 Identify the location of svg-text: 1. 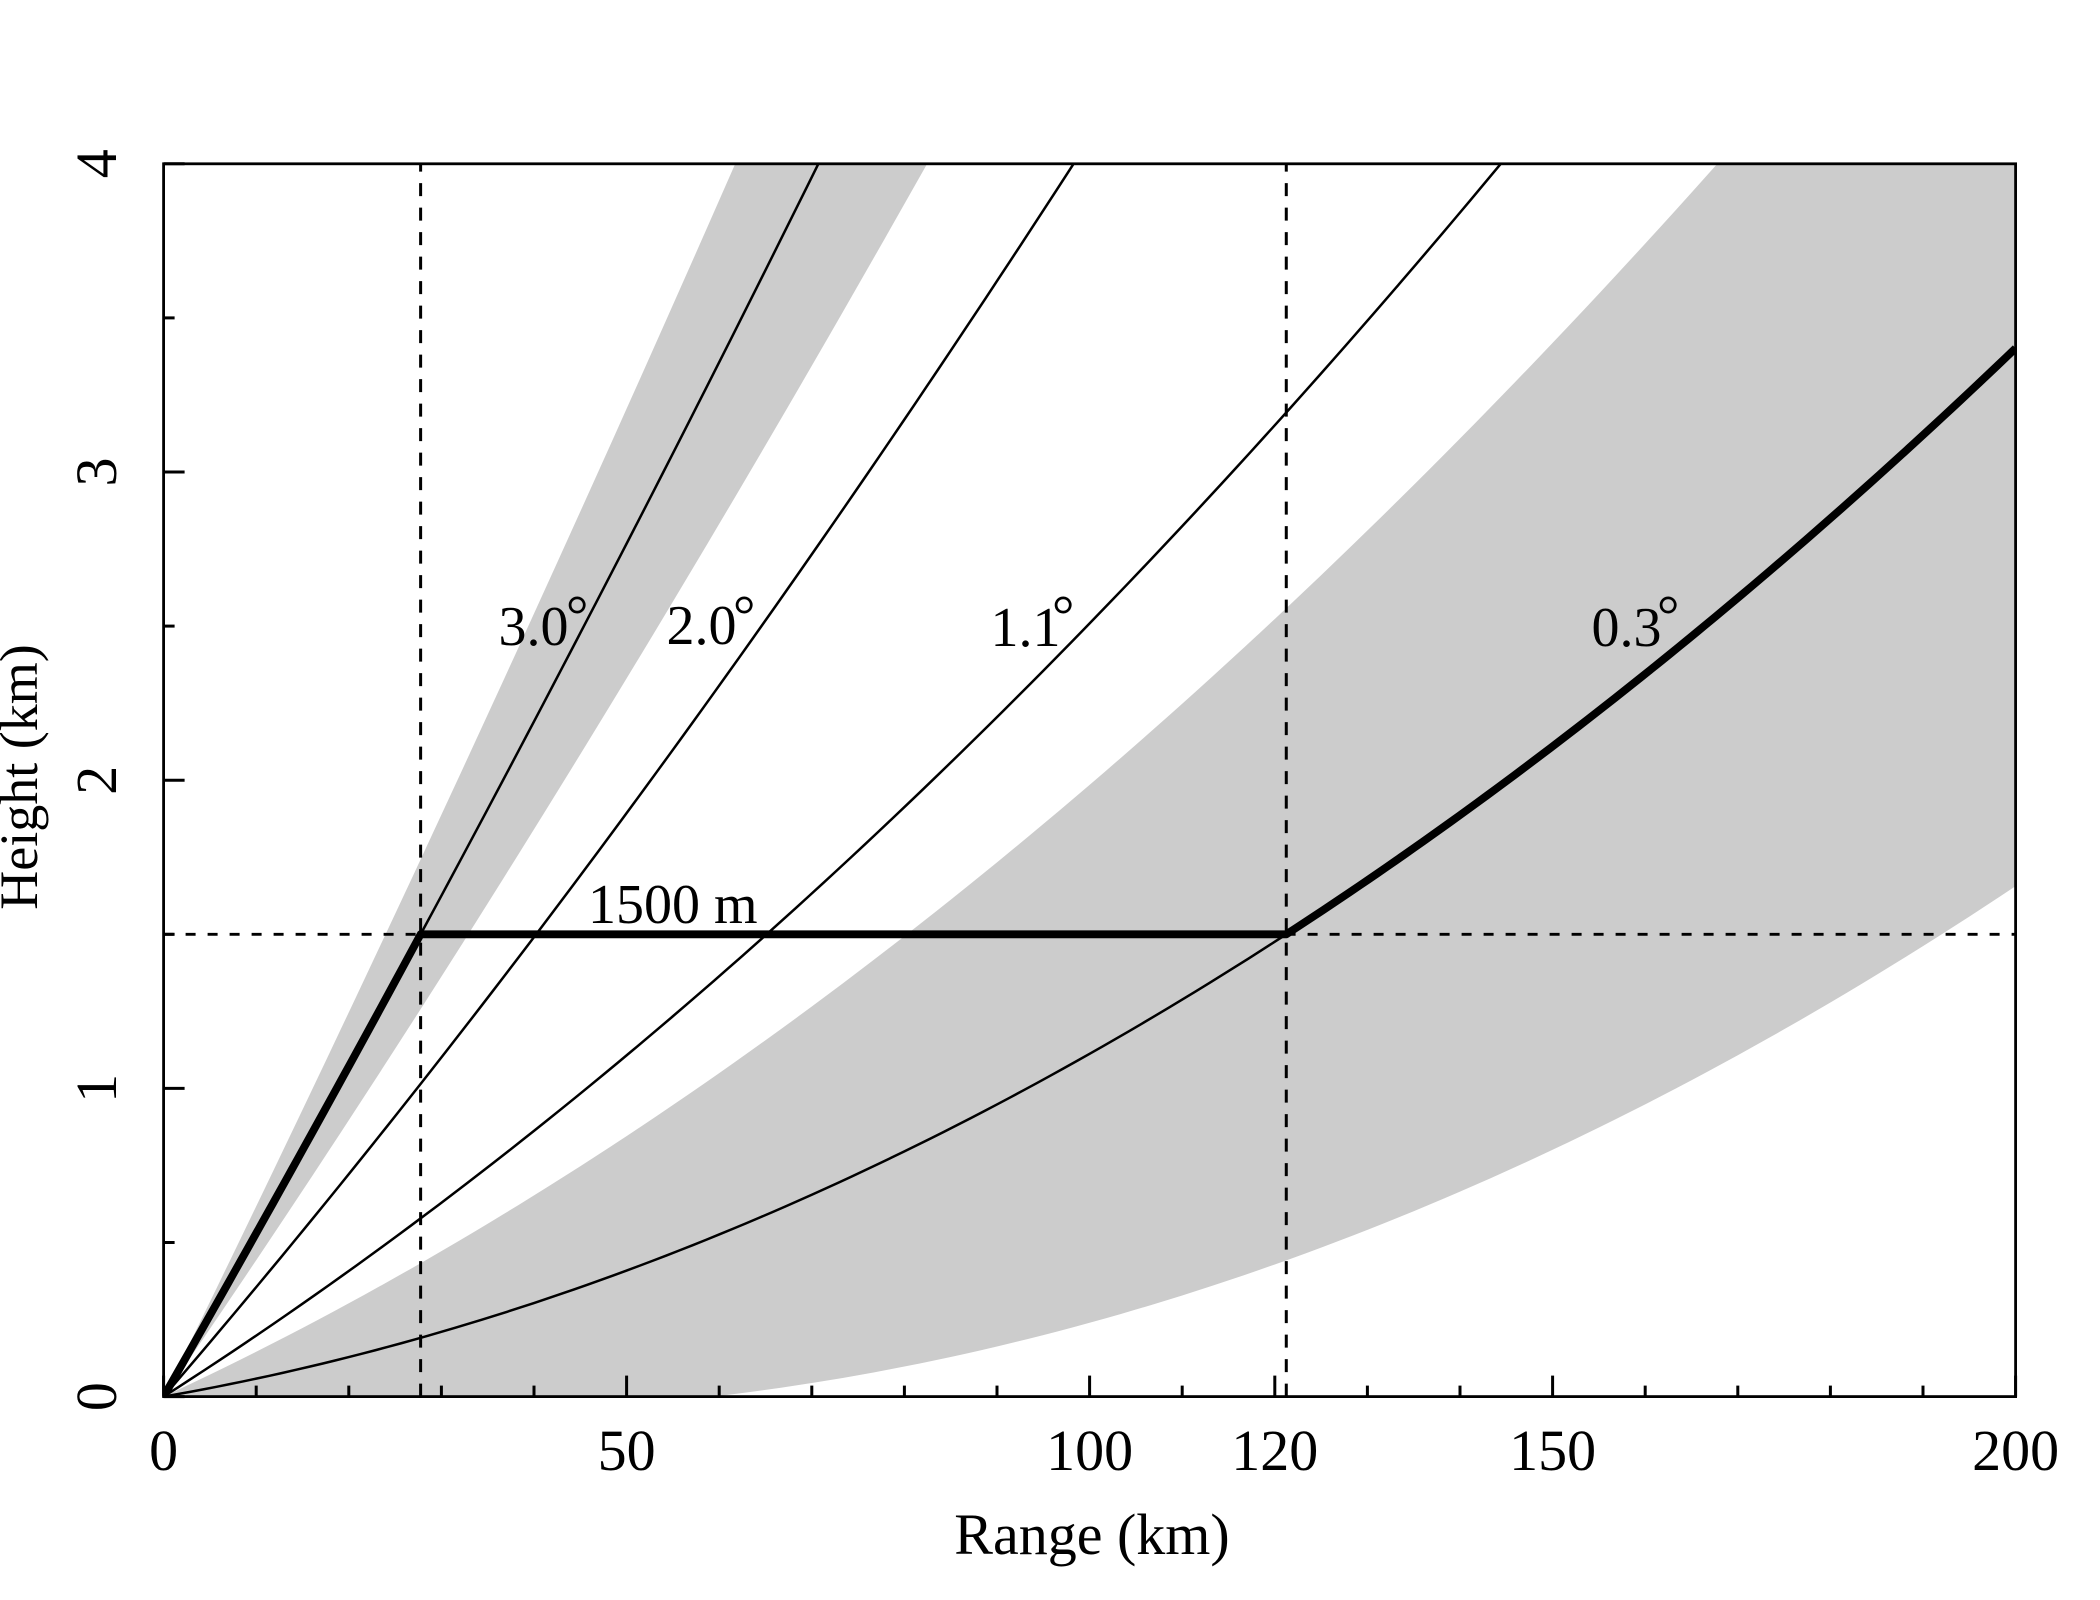
(96, 1088).